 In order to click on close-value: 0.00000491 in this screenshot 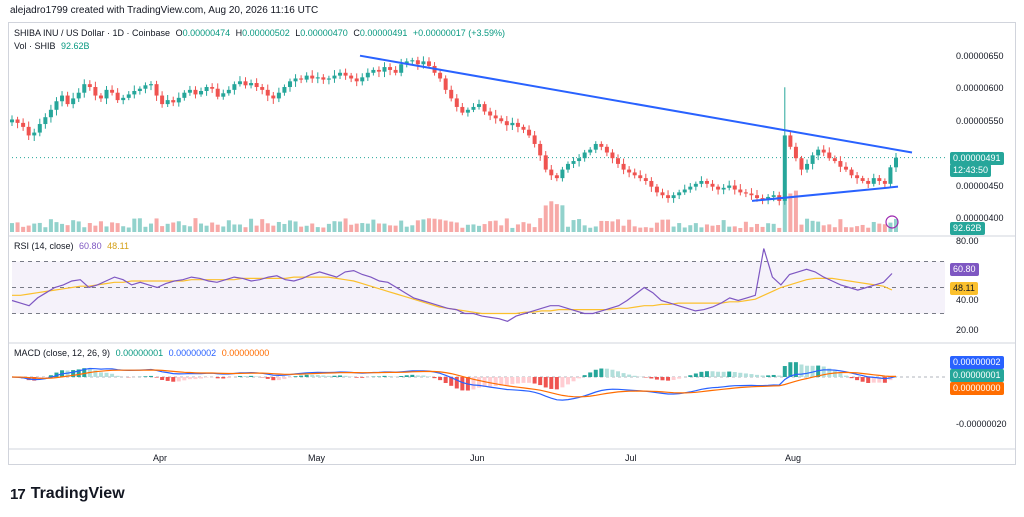, I will do `click(383, 33)`.